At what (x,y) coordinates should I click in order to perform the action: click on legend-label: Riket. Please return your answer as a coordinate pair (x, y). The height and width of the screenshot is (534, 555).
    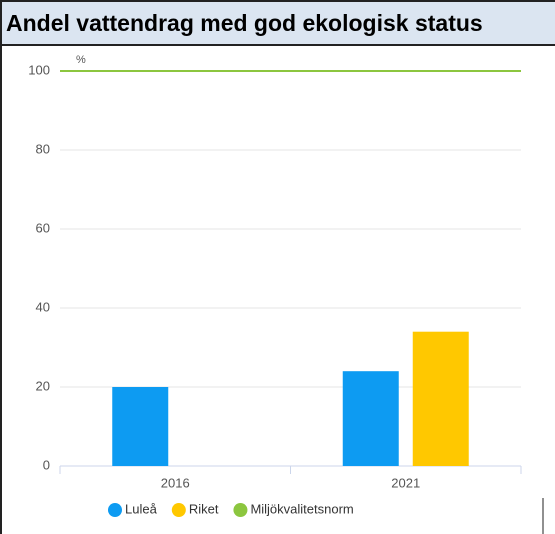
    Looking at the image, I should click on (204, 508).